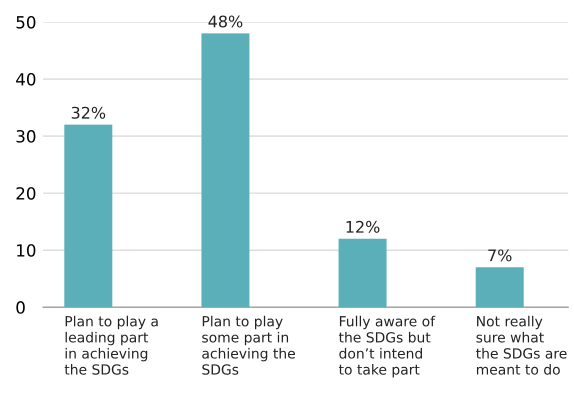  What do you see at coordinates (387, 347) in the screenshot?
I see `x-tick-label: Fully aware of the SDGs but don’t intend to take part` at bounding box center [387, 347].